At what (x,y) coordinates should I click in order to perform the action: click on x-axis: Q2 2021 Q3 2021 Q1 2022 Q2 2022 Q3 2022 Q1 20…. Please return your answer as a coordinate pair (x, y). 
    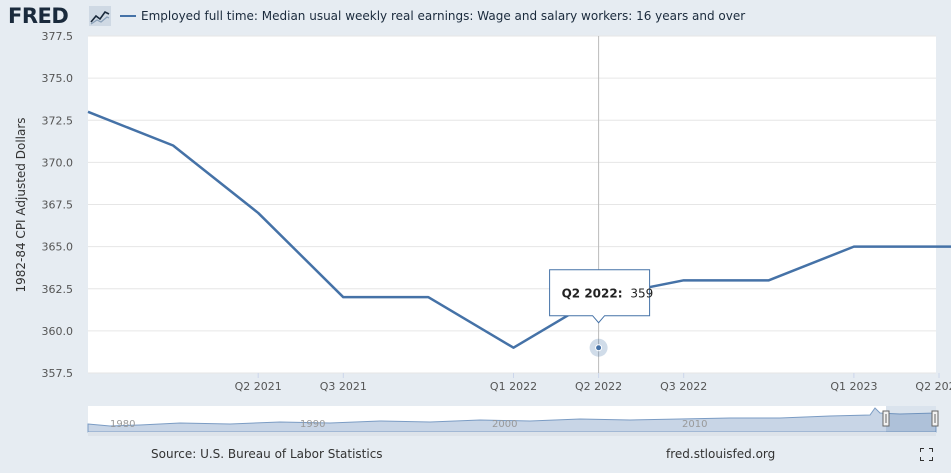
    Looking at the image, I should click on (593, 386).